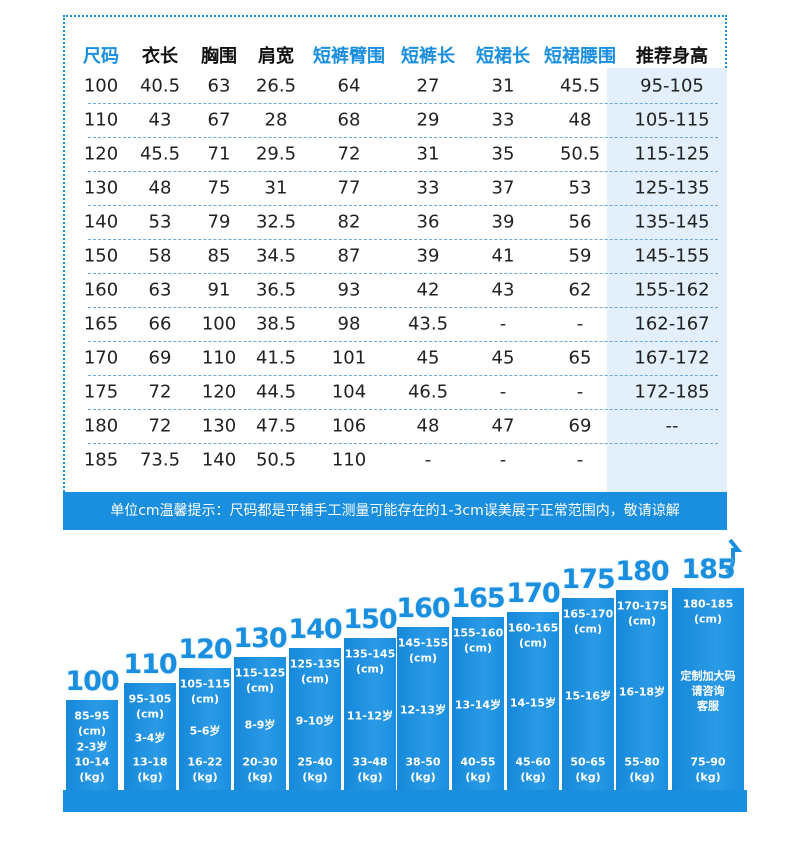 This screenshot has width=790, height=851. What do you see at coordinates (276, 222) in the screenshot?
I see `table-cell: 32.5` at bounding box center [276, 222].